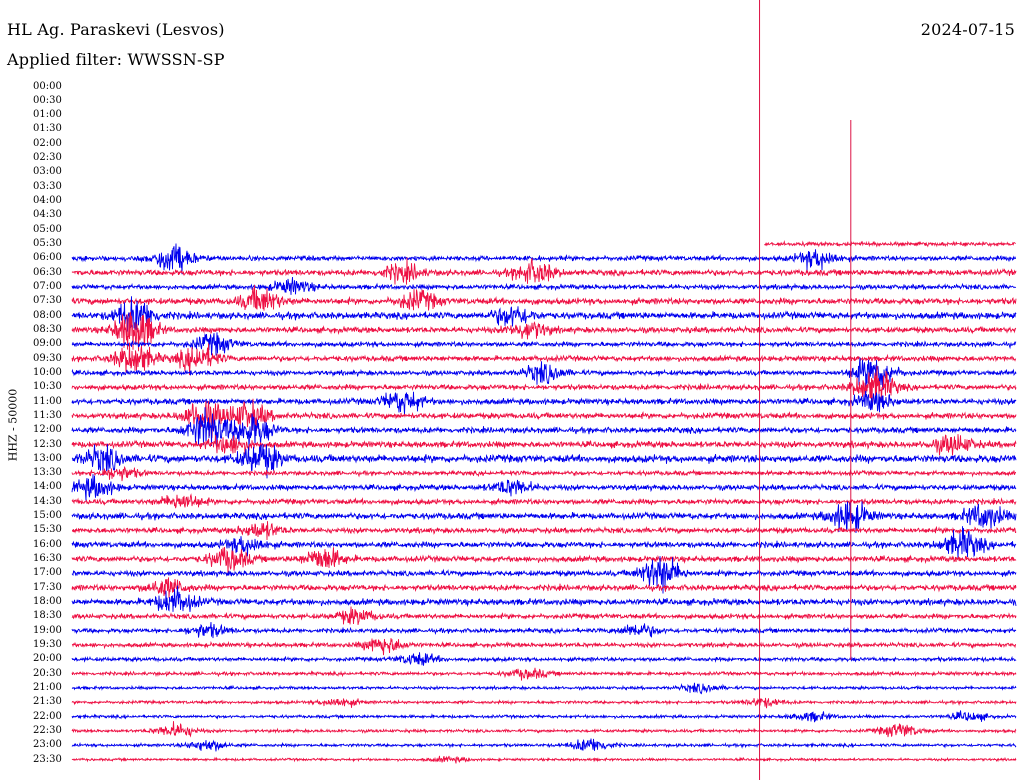  What do you see at coordinates (47, 730) in the screenshot?
I see `y-tick-label: 22:30` at bounding box center [47, 730].